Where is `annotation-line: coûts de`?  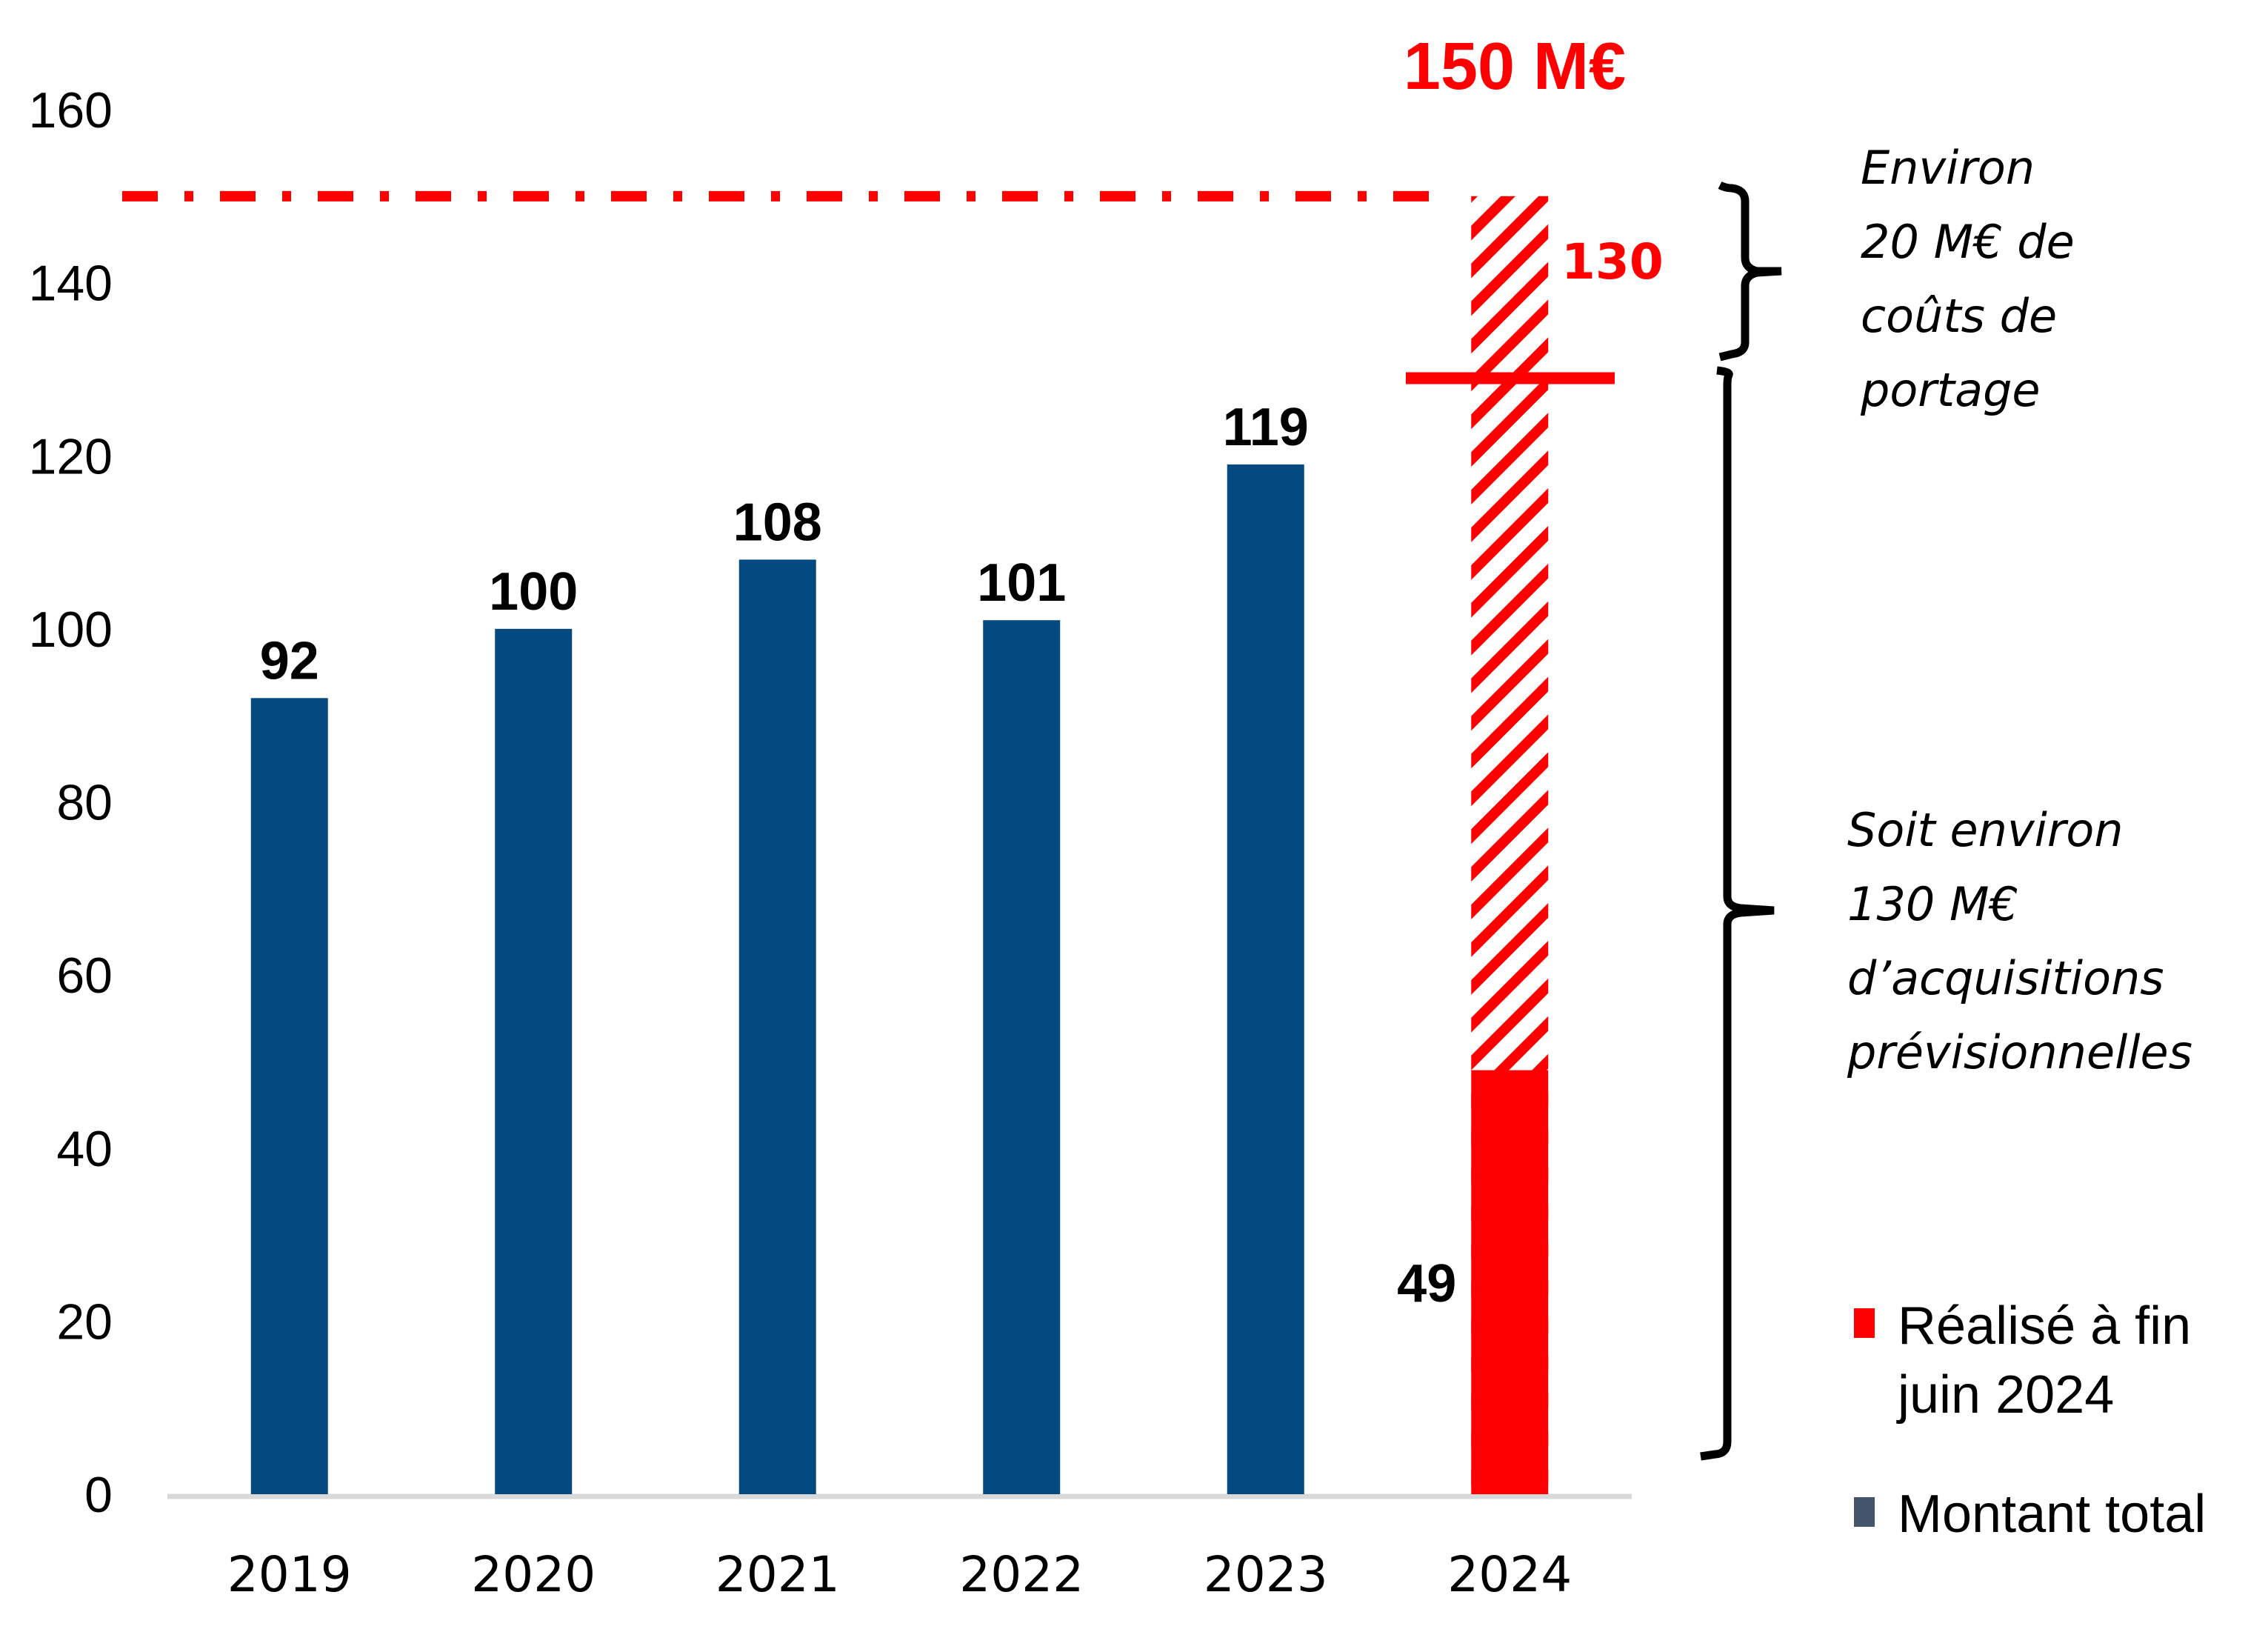 annotation-line: coûts de is located at coordinates (1959, 316).